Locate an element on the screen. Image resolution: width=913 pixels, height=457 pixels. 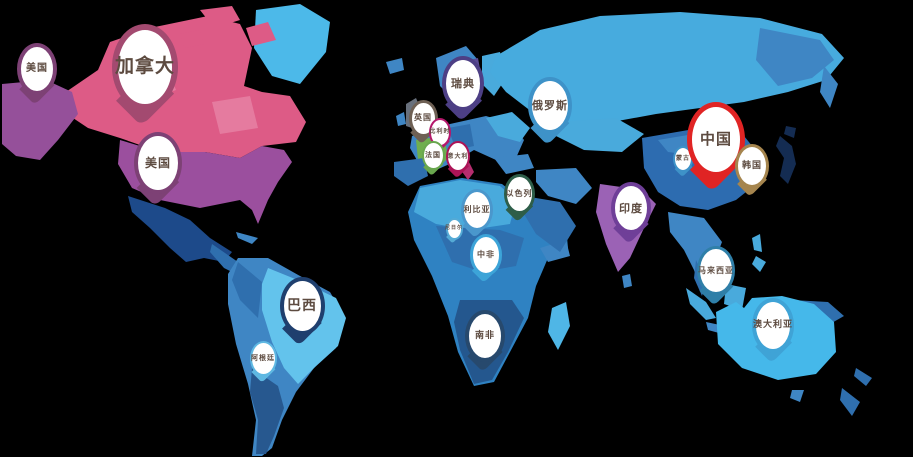
map-pin-russia: 俄罗斯 is located at coordinates (550, 111).